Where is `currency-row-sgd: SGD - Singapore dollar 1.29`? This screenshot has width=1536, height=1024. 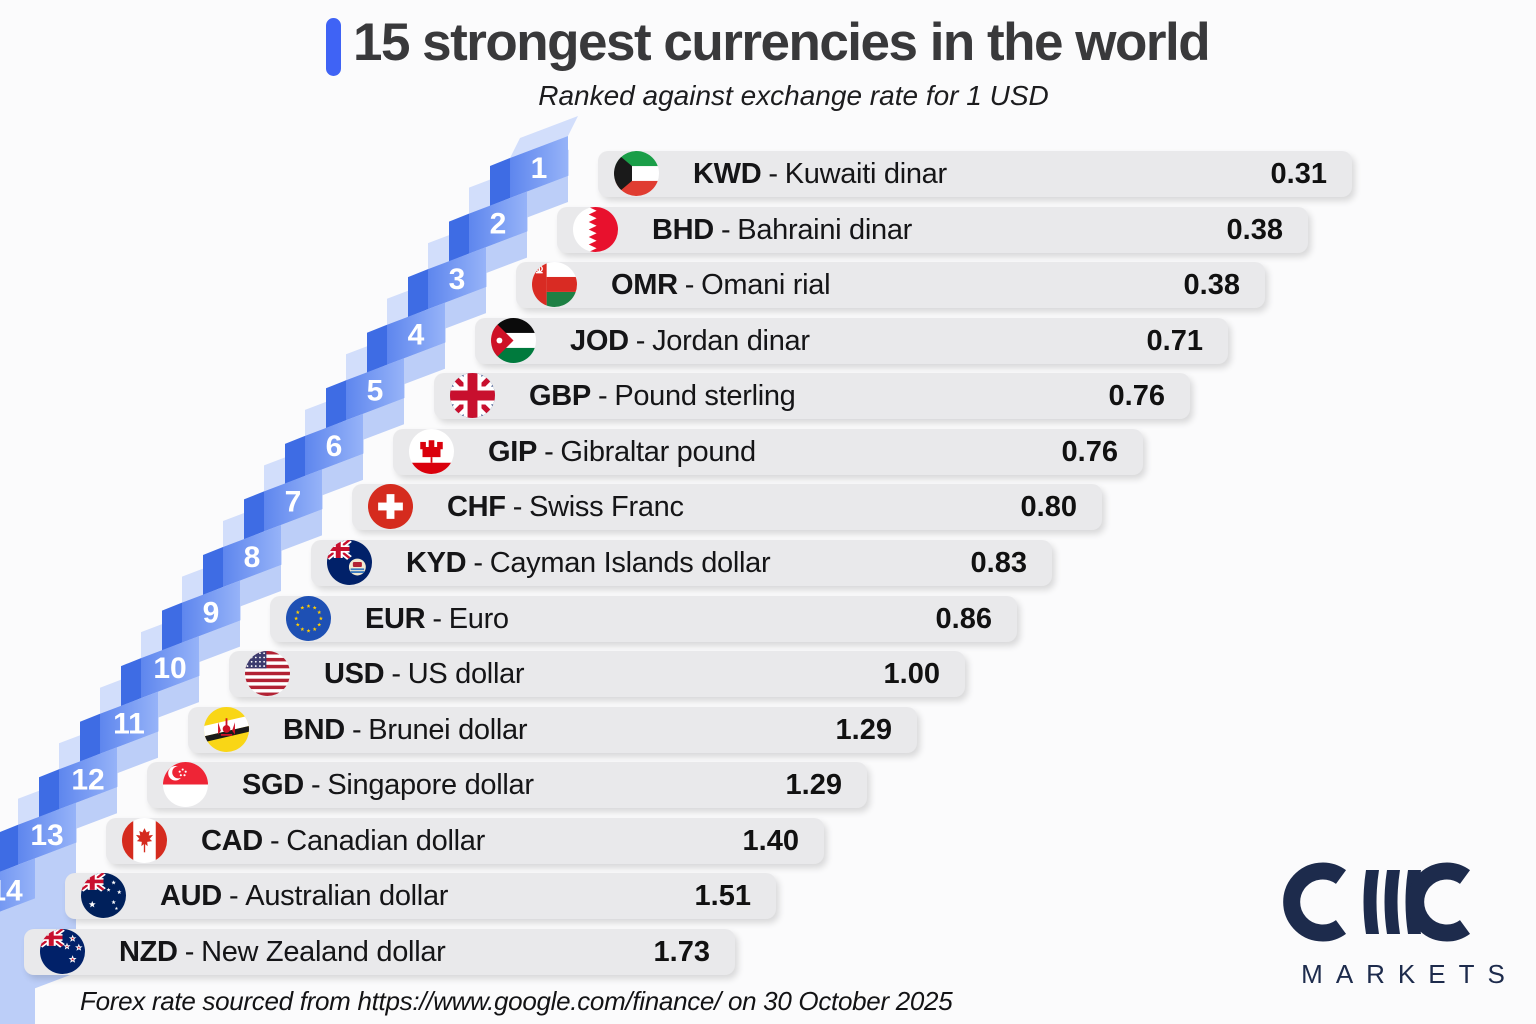 currency-row-sgd: SGD - Singapore dollar 1.29 is located at coordinates (507, 785).